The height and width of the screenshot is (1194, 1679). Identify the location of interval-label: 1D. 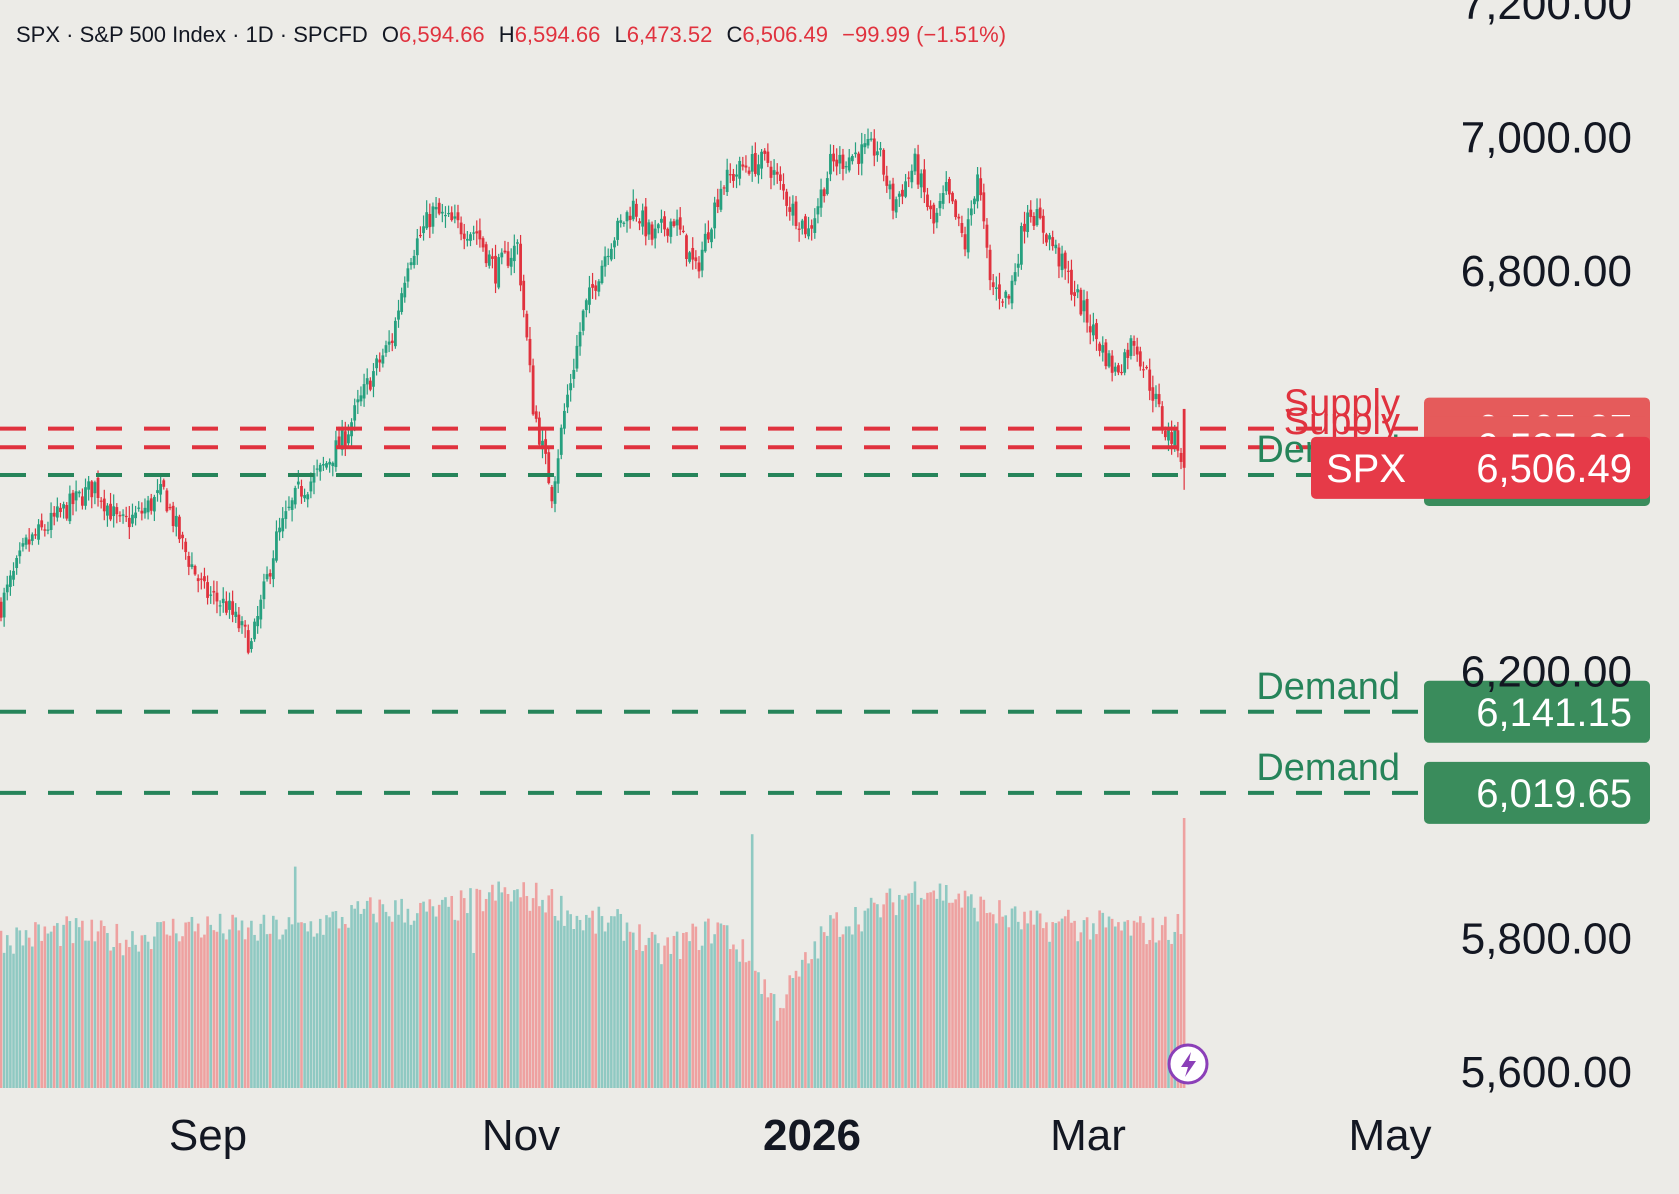
(259, 34).